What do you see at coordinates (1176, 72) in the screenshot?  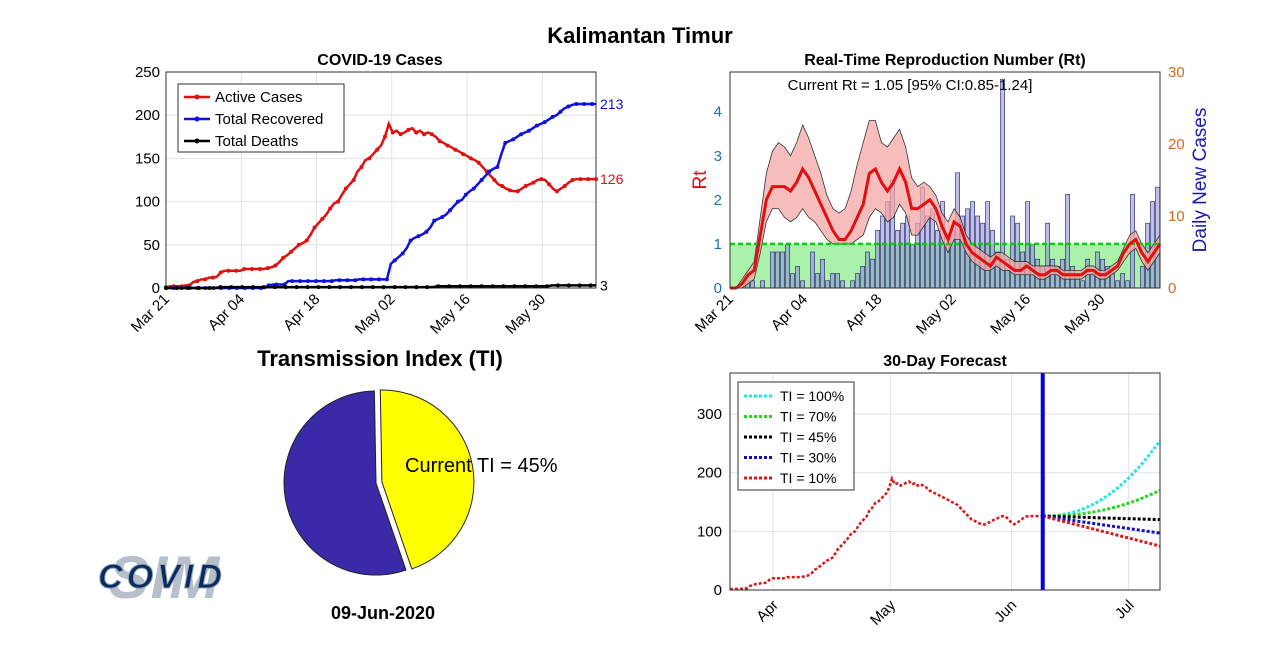 I see `y2-tick-label: 30` at bounding box center [1176, 72].